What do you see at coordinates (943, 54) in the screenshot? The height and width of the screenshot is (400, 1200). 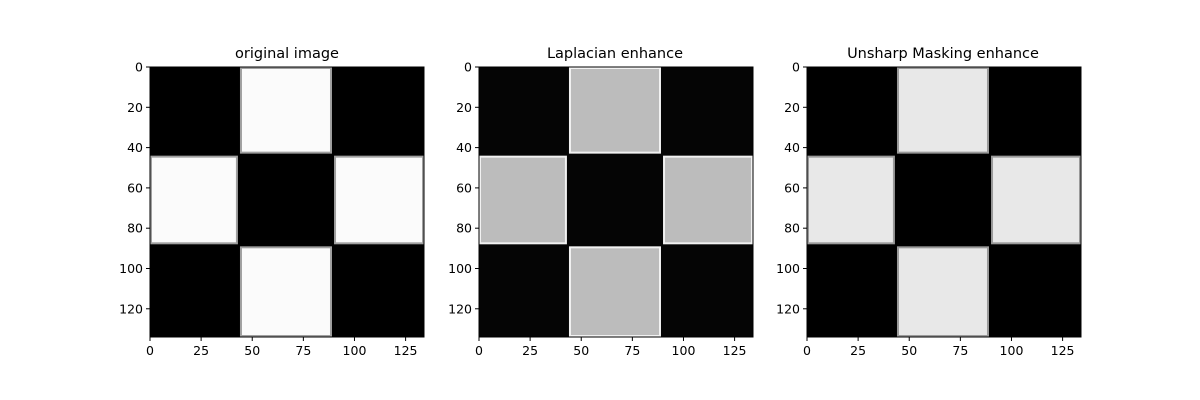 I see `plot-title: Unsharp Masking enhance` at bounding box center [943, 54].